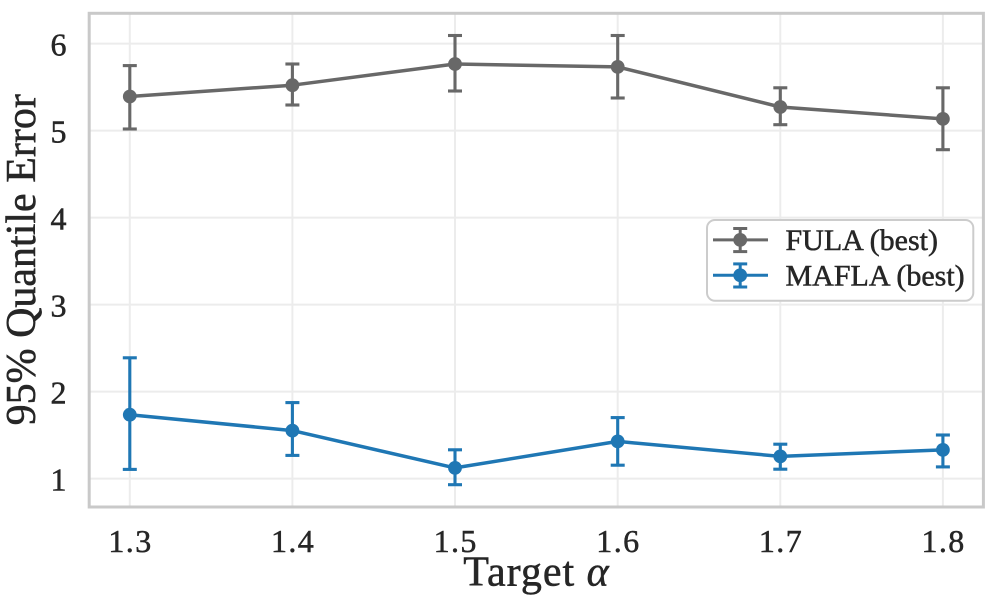 The image size is (997, 606). Describe the element at coordinates (59, 132) in the screenshot. I see `svg-text: 5` at that location.